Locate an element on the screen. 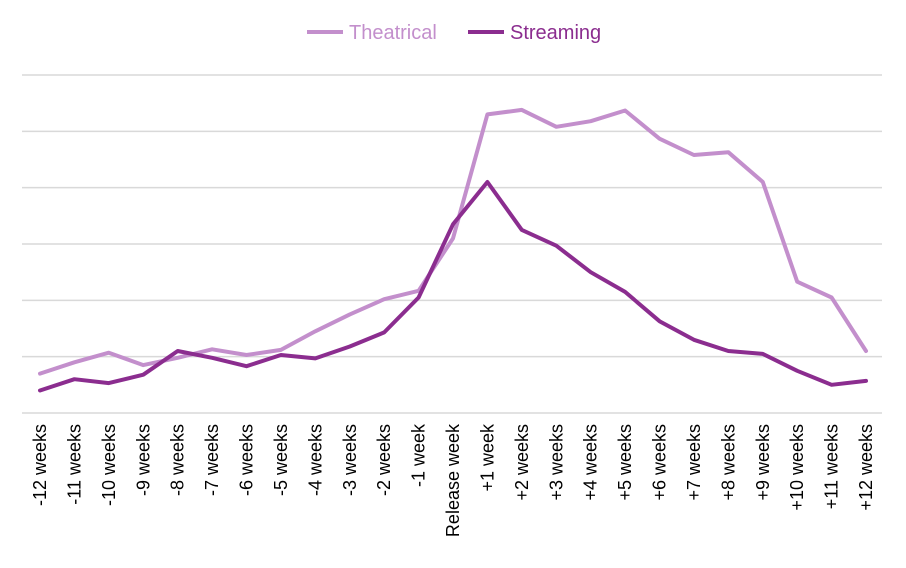 This screenshot has height=568, width=906. x-tick-label: +10 weeks is located at coordinates (797, 467).